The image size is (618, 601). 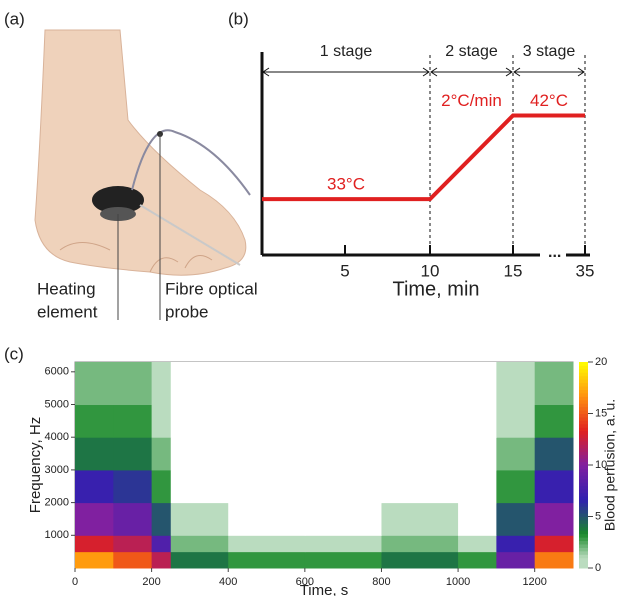 What do you see at coordinates (57, 503) in the screenshot?
I see `y-tick-label: 2000` at bounding box center [57, 503].